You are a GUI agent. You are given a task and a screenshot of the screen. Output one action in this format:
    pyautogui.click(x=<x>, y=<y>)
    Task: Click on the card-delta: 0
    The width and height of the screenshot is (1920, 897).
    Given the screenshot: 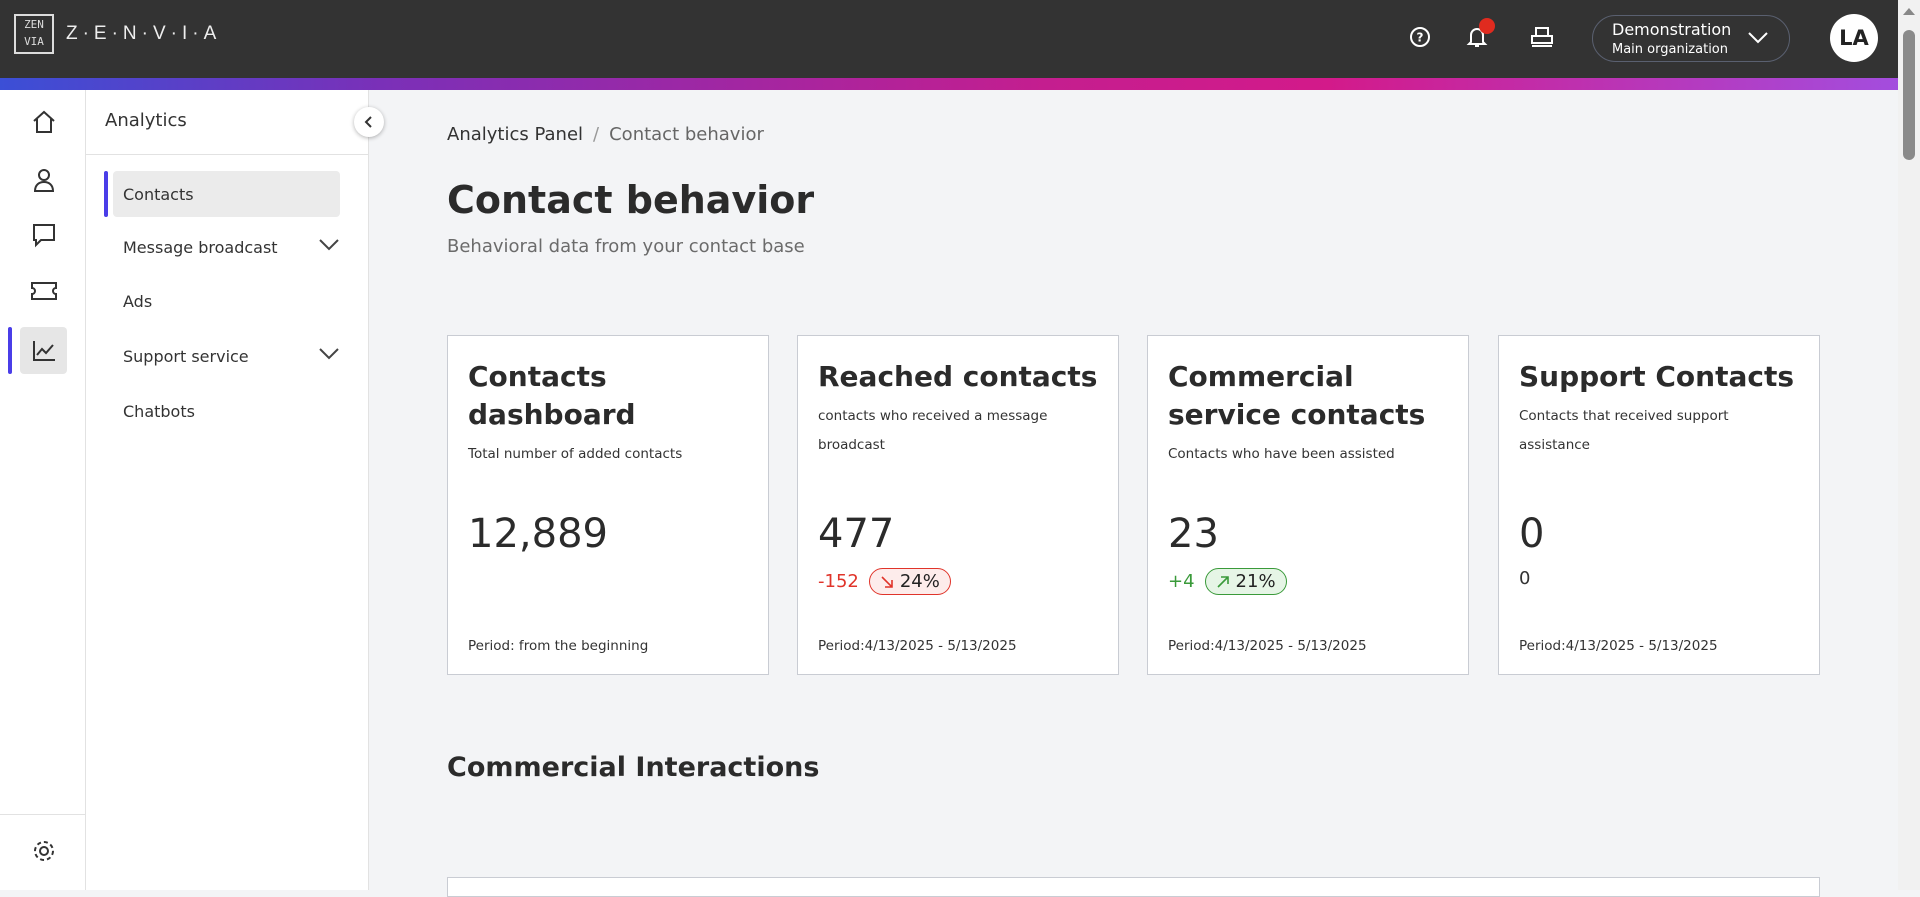 What is the action you would take?
    pyautogui.click(x=1525, y=578)
    